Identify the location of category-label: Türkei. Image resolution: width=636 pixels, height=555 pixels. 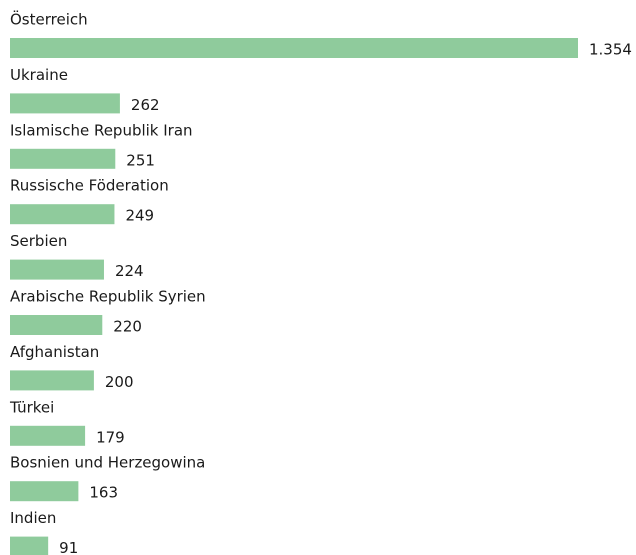
(31, 407).